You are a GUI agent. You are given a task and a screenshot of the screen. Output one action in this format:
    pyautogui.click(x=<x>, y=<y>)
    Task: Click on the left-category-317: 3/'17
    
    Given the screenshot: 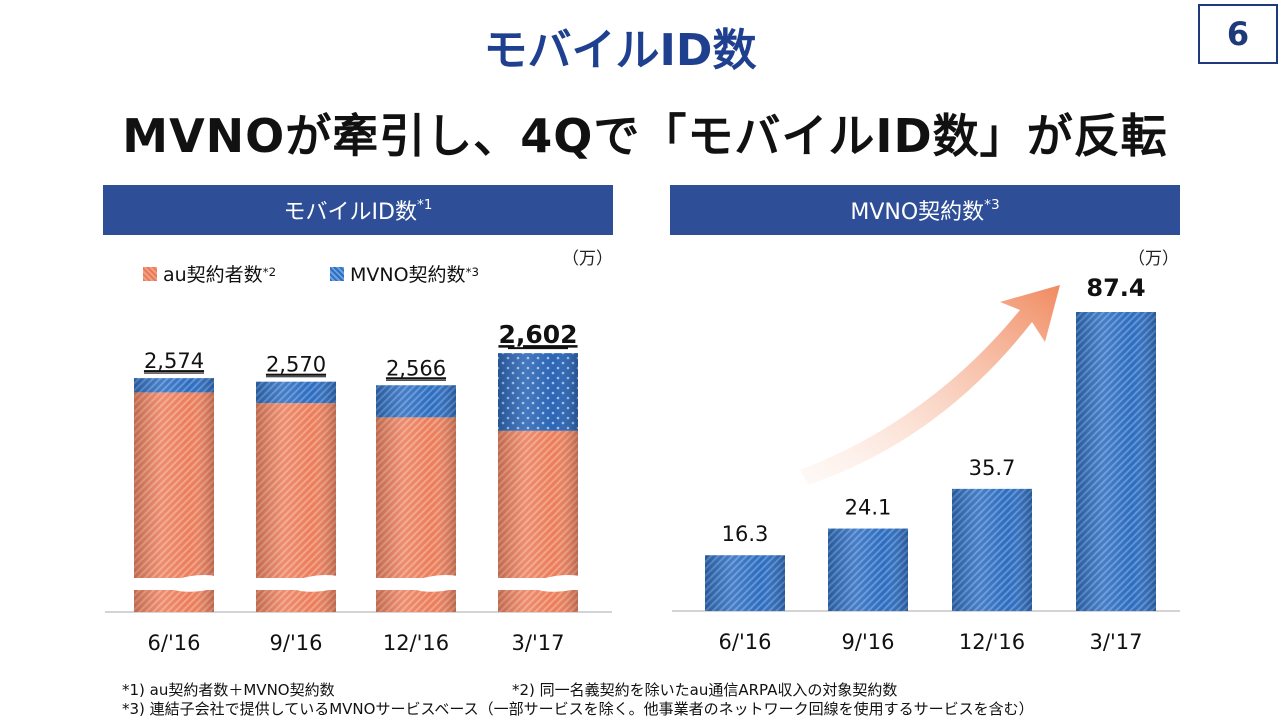 What is the action you would take?
    pyautogui.click(x=538, y=643)
    